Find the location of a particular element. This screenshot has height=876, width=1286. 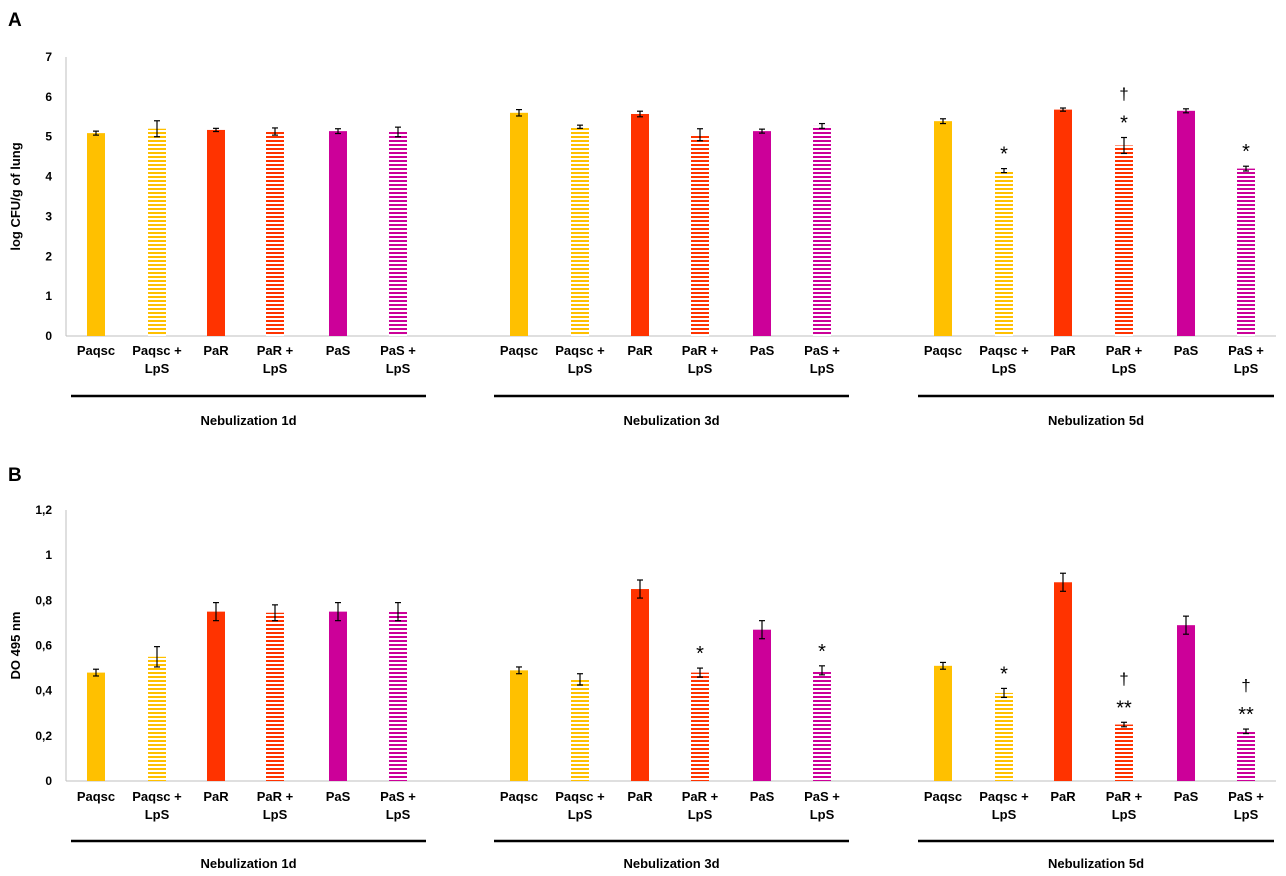

y-tick-label: 7 is located at coordinates (48, 57).